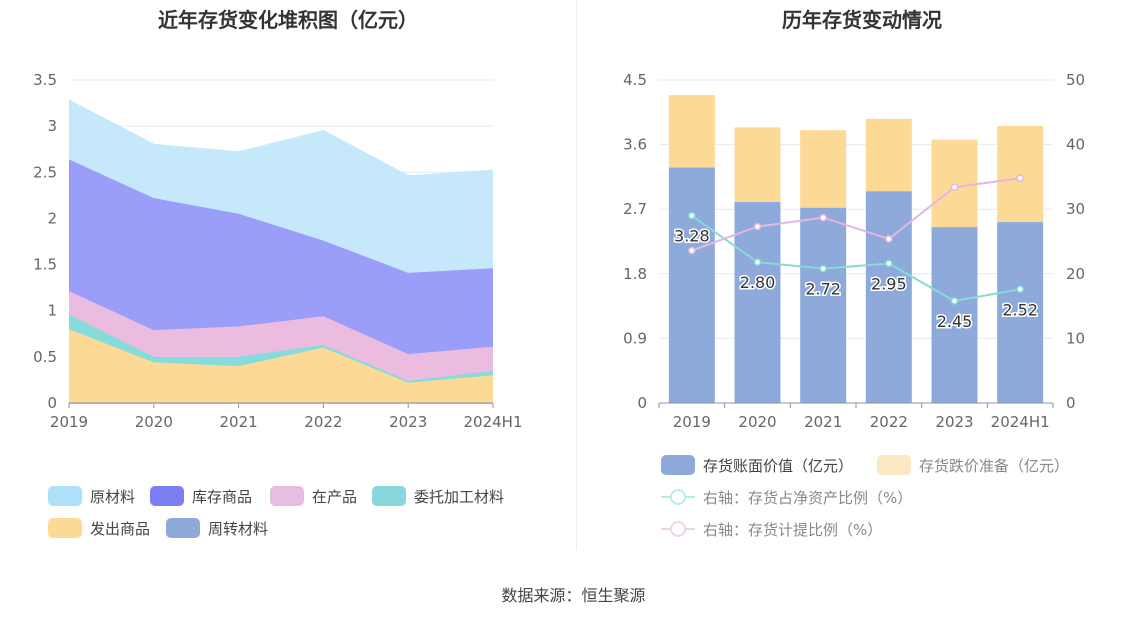  Describe the element at coordinates (1075, 145) in the screenshot. I see `y-right-tick-label: 40` at that location.